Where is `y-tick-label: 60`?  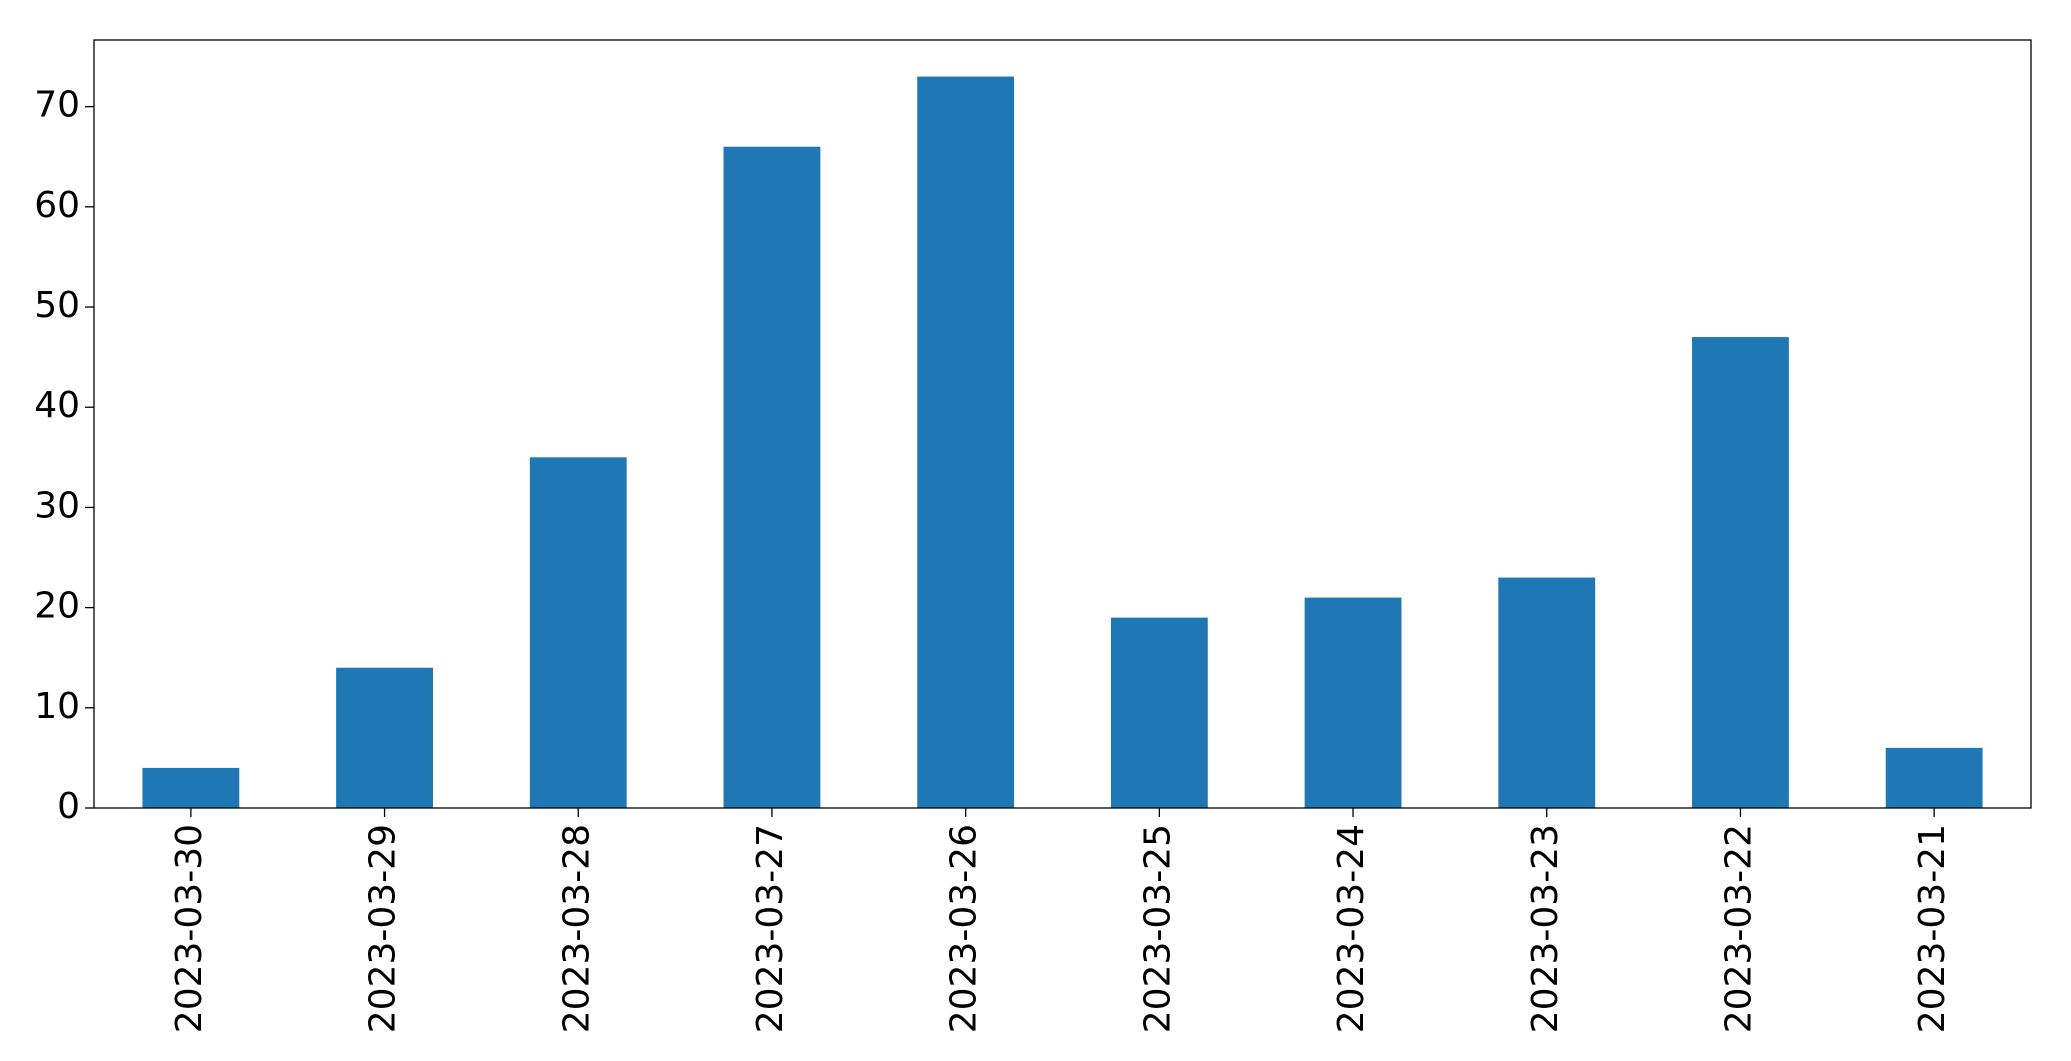
y-tick-label: 60 is located at coordinates (57, 205).